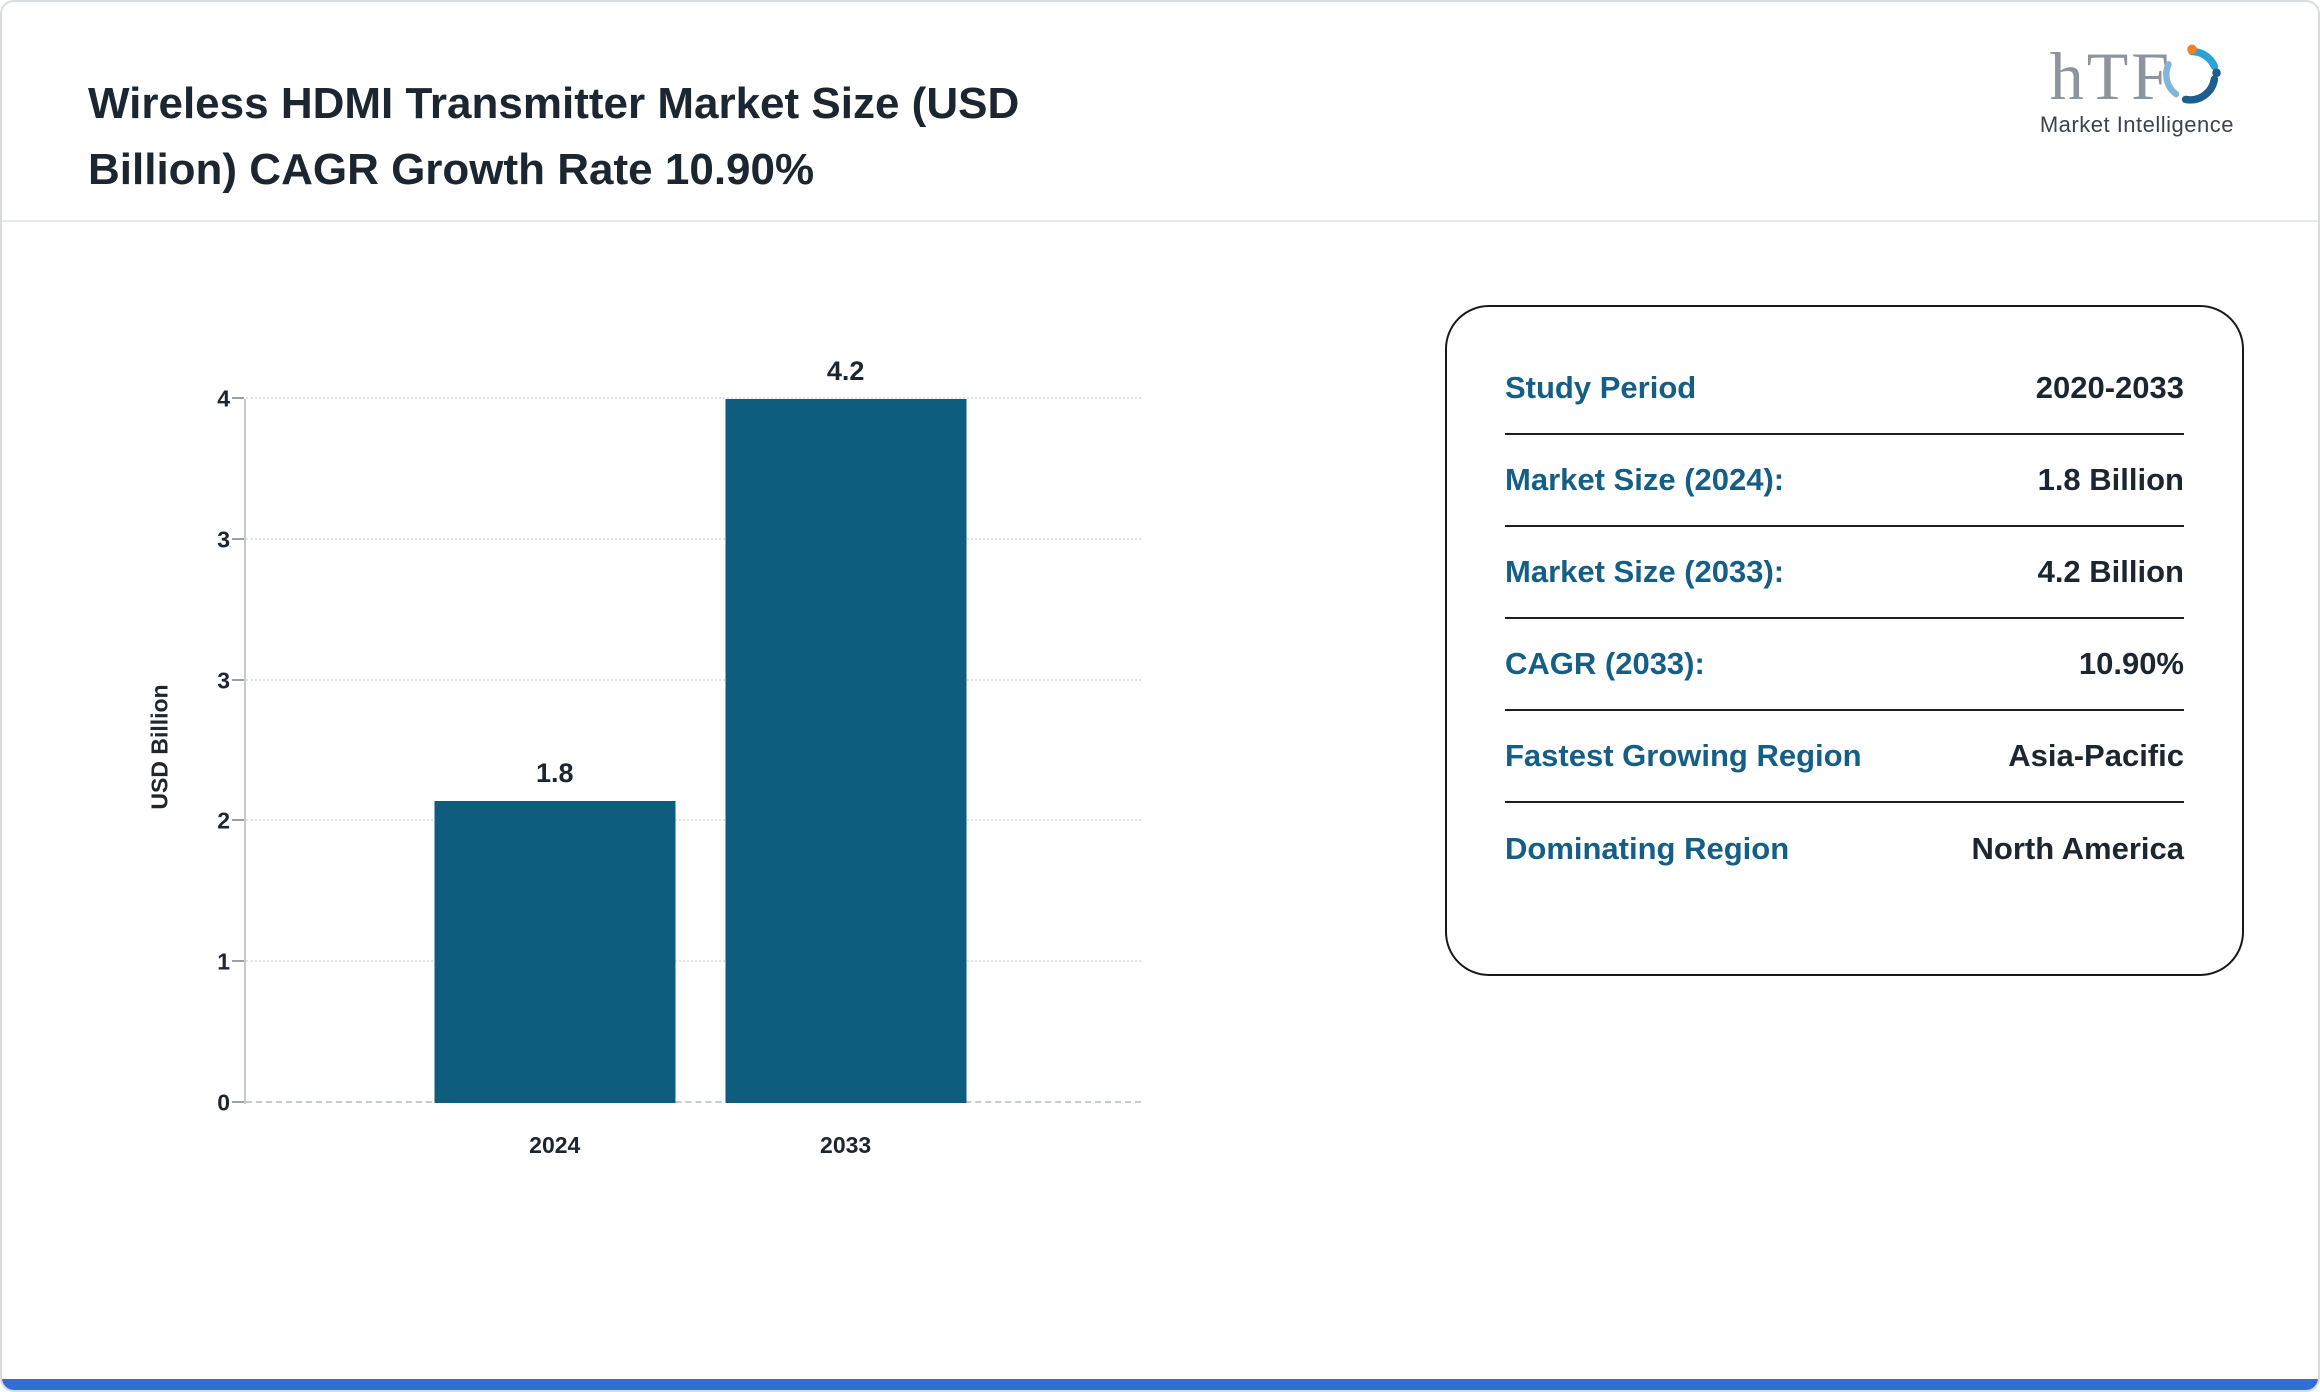 The width and height of the screenshot is (2320, 1392). Describe the element at coordinates (1601, 387) in the screenshot. I see `card-row-label: Study Period` at that location.